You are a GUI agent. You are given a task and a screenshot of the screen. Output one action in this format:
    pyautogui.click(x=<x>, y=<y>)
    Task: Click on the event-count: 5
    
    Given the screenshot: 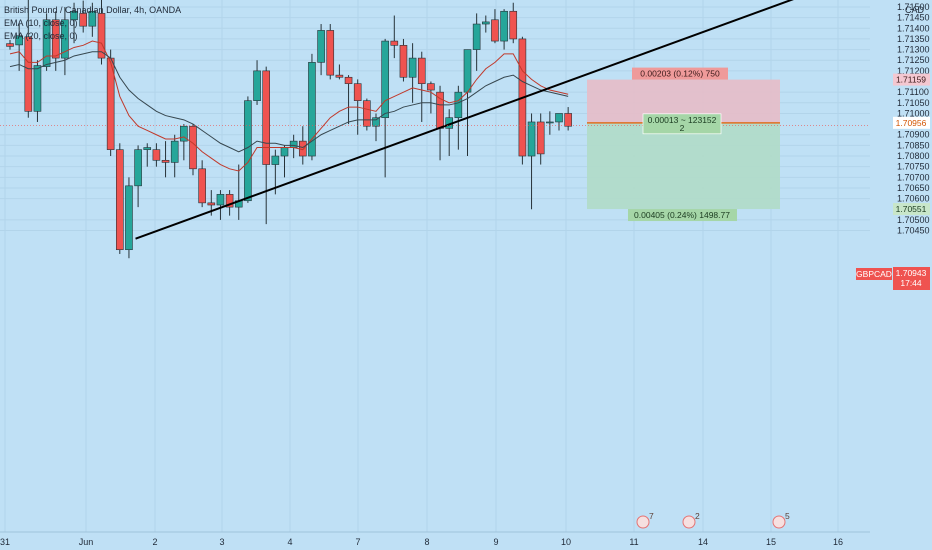 What is the action you would take?
    pyautogui.click(x=787, y=516)
    